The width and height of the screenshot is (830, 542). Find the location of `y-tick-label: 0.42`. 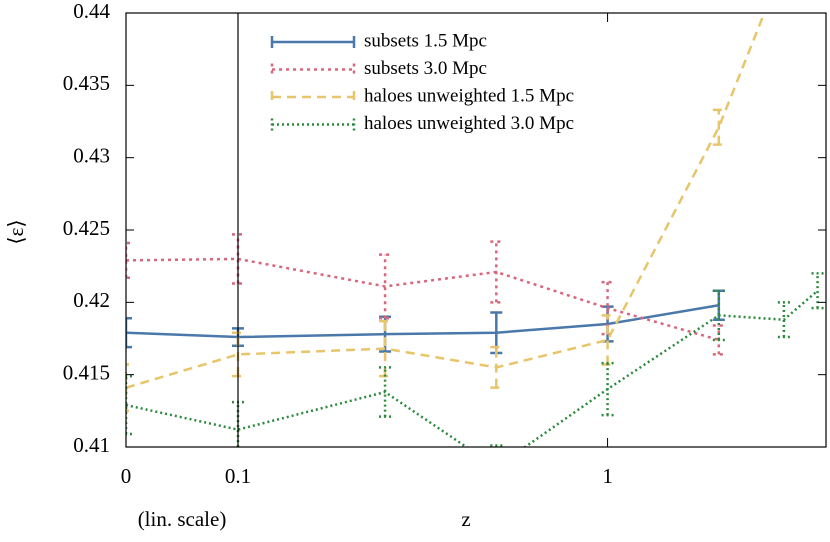

y-tick-label: 0.42 is located at coordinates (91, 300).